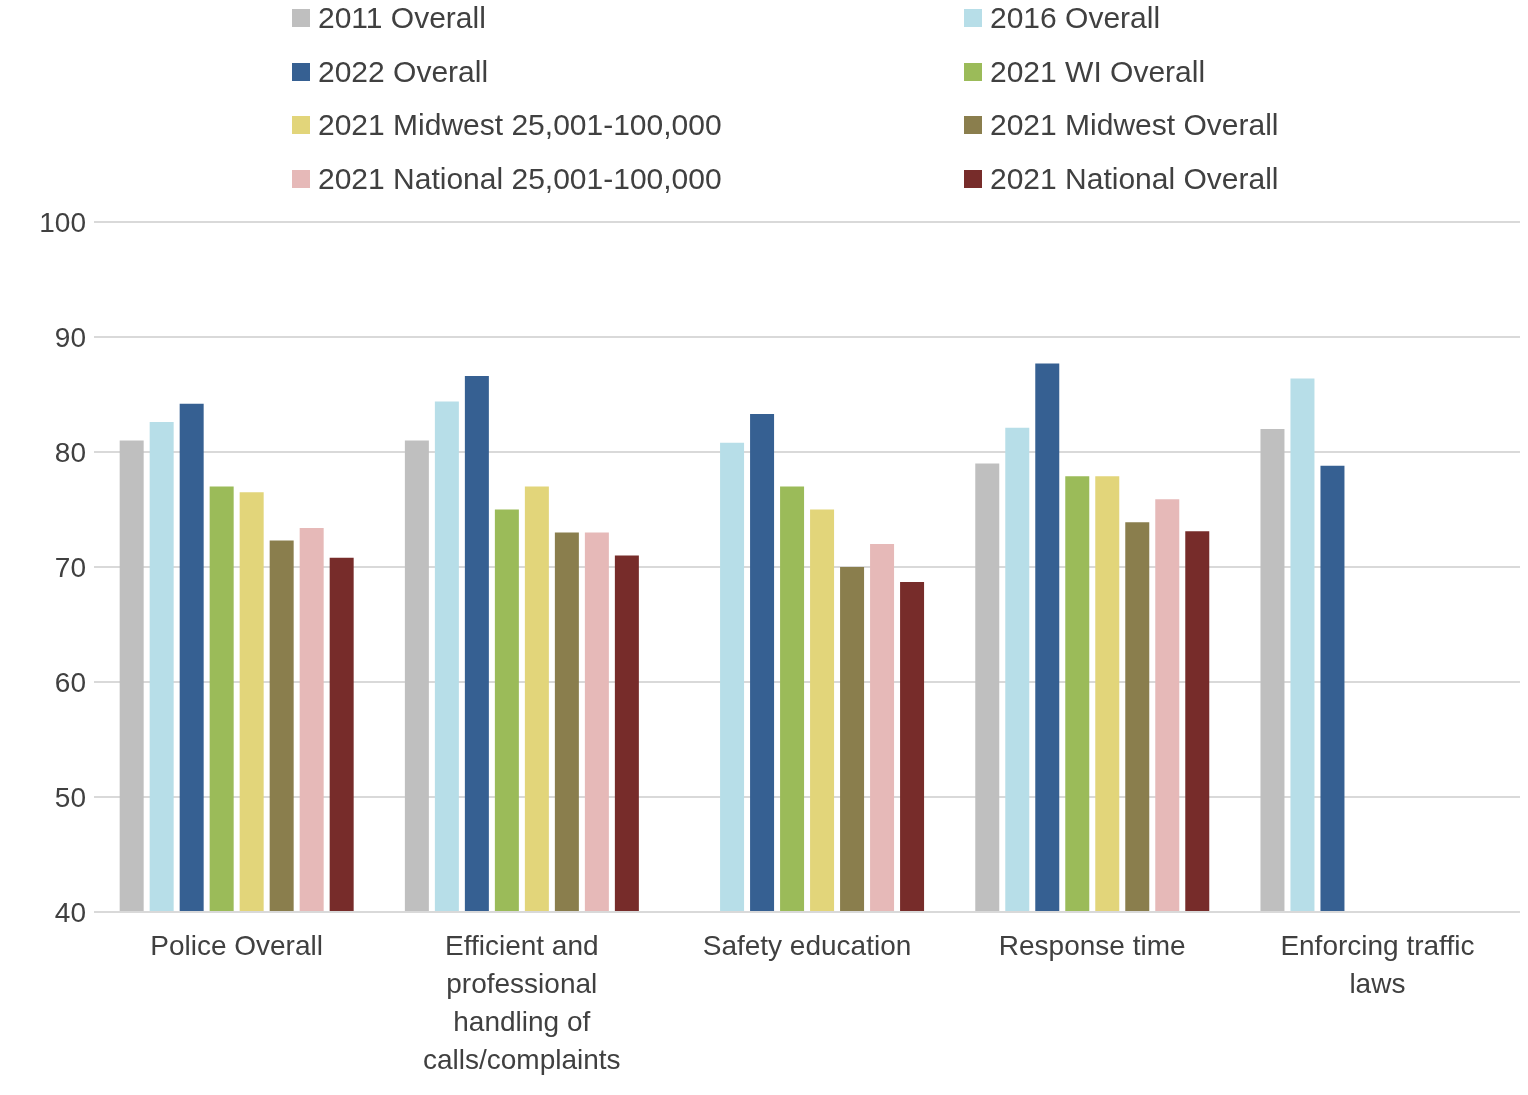 The height and width of the screenshot is (1095, 1528). I want to click on legend-label: 2021 WI Overall, so click(1098, 71).